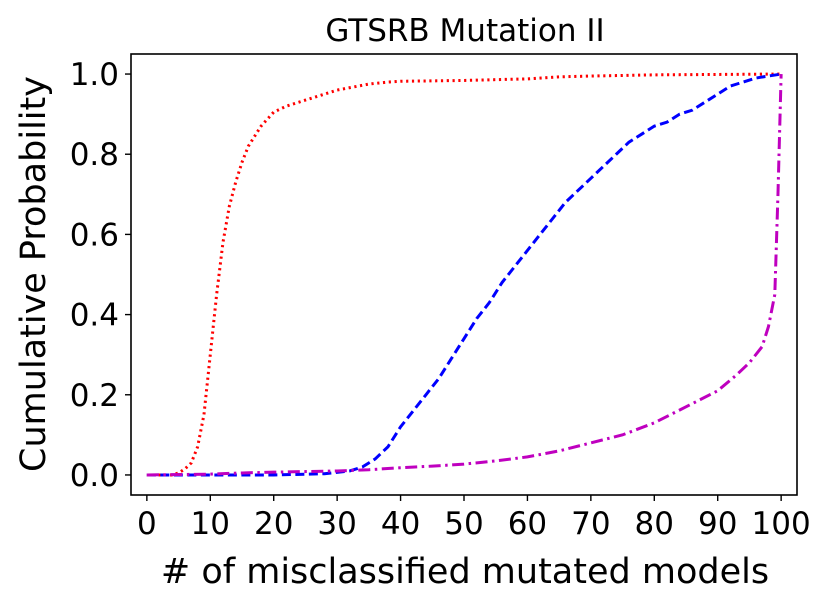 This screenshot has width=831, height=605. I want to click on x-tick-label: 100, so click(781, 524).